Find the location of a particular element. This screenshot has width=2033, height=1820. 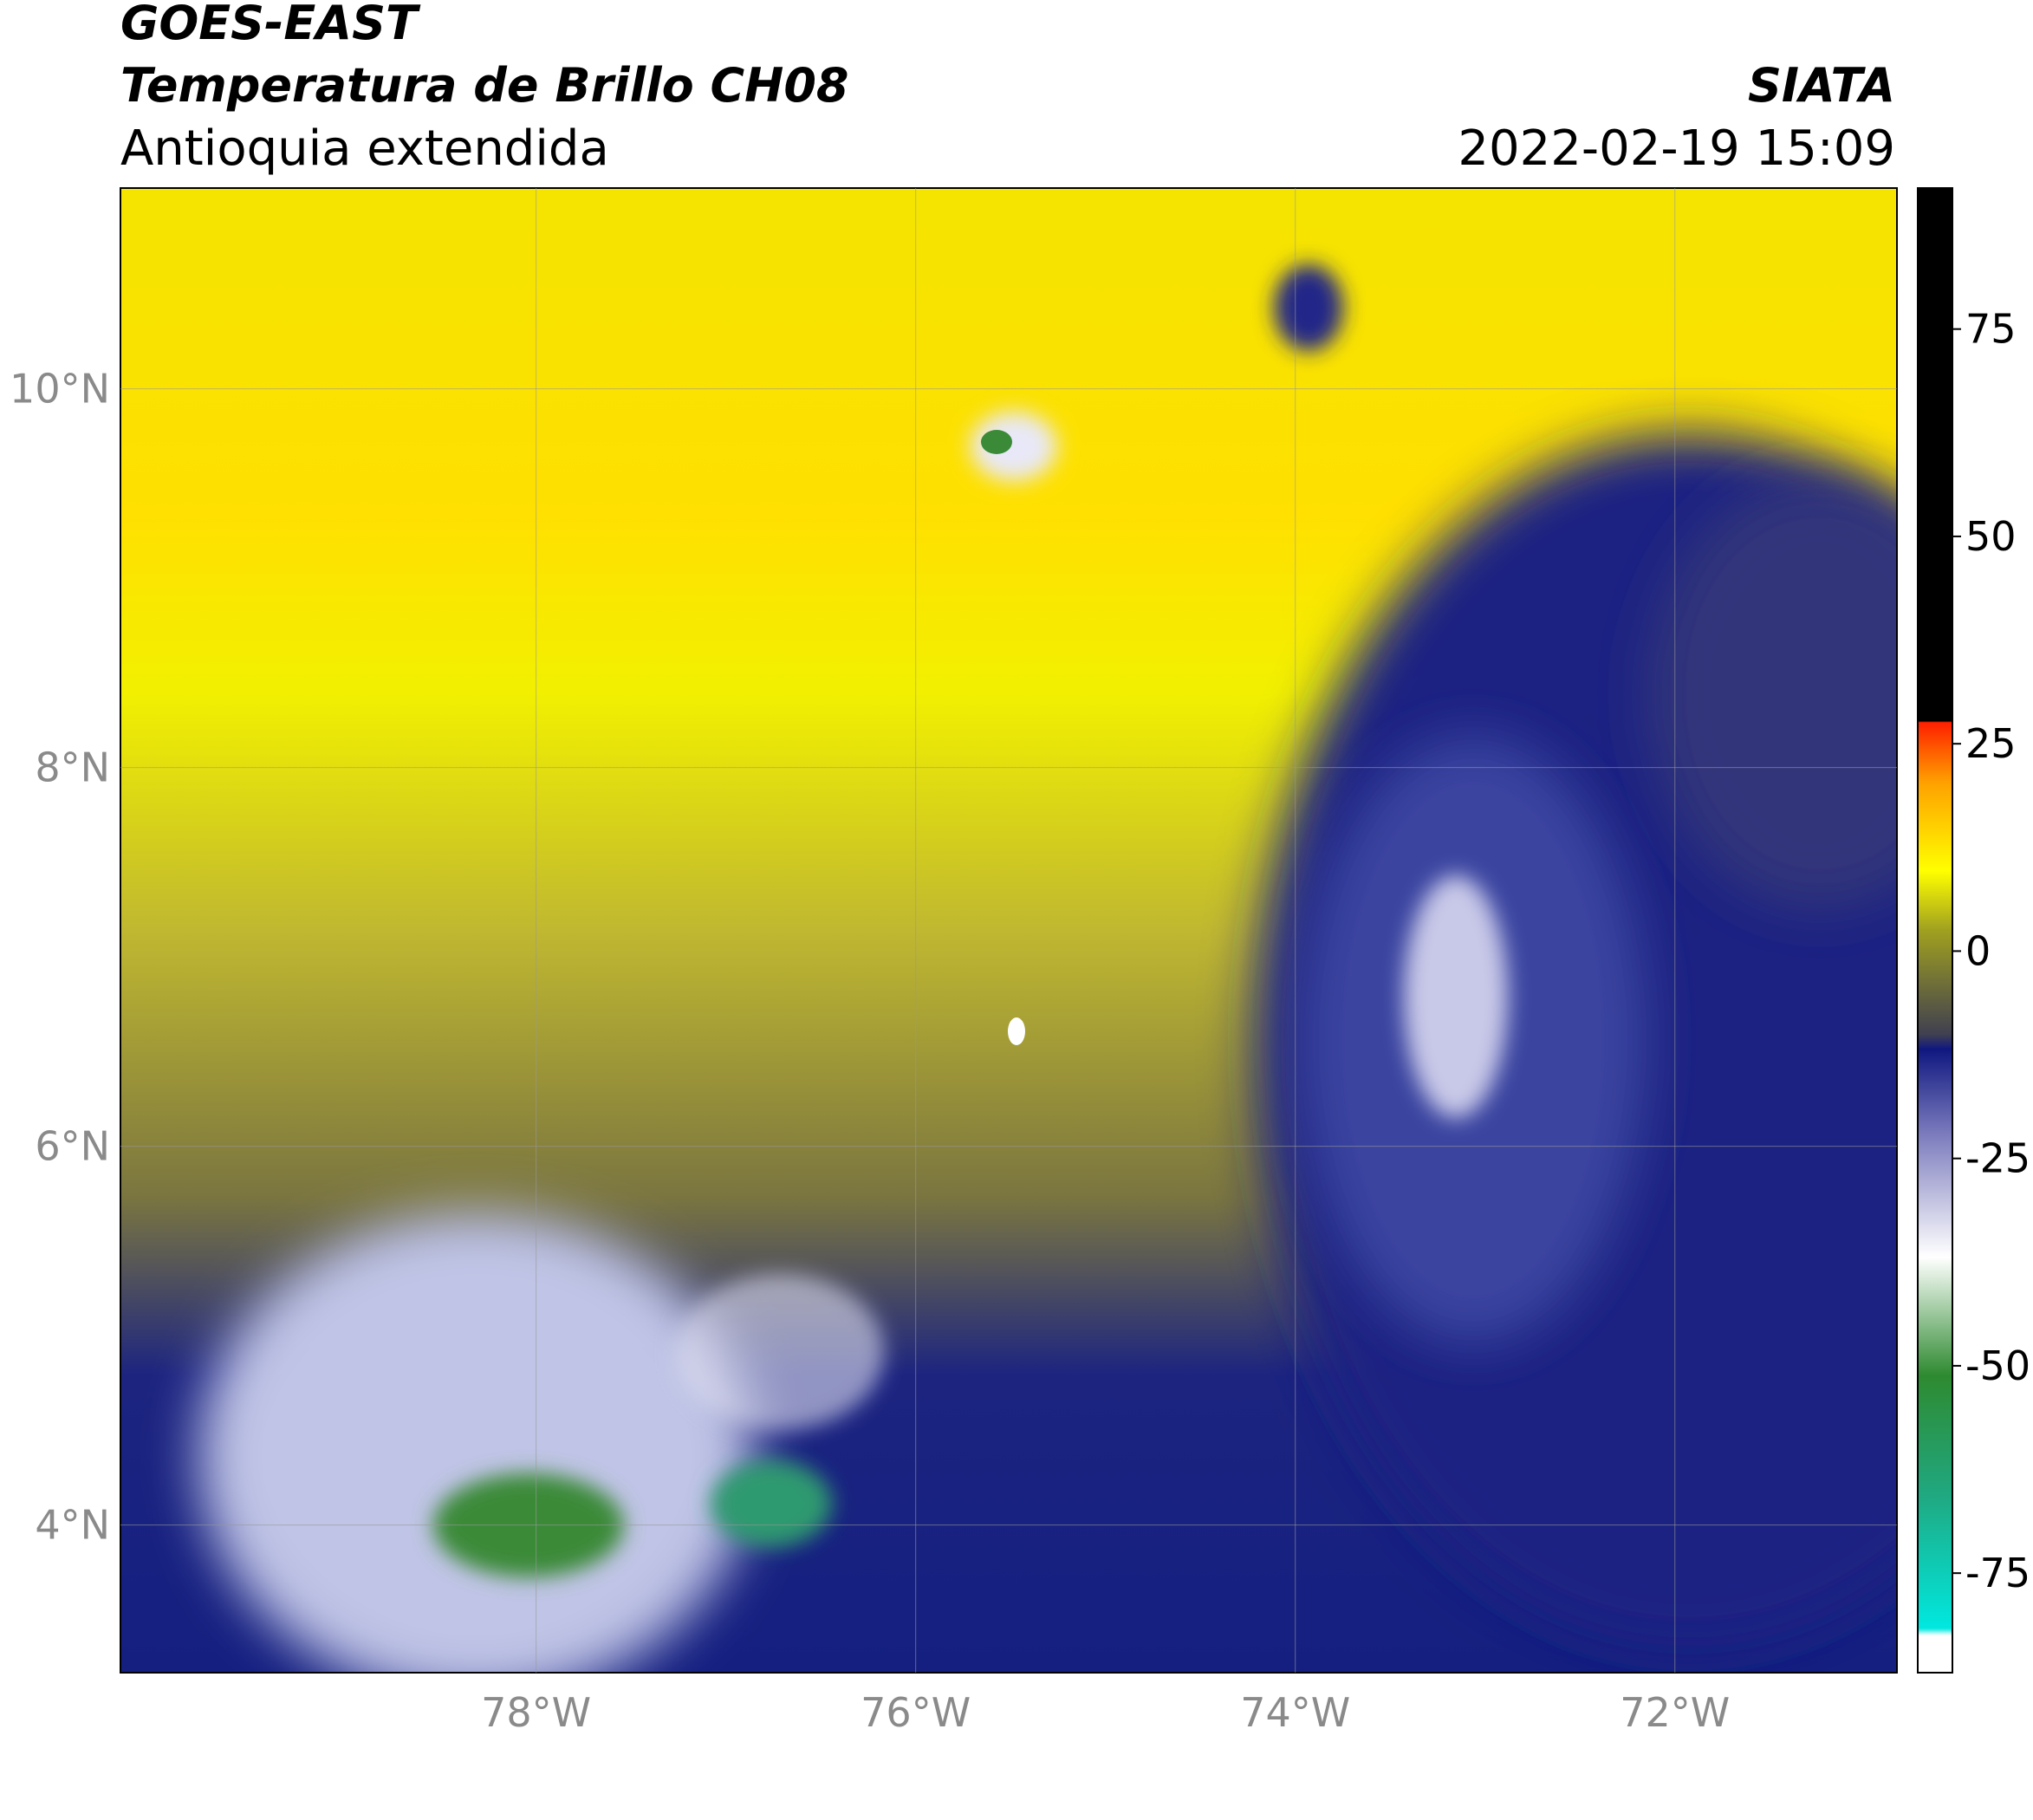

colorbar-tick-label: 25 is located at coordinates (1991, 743).